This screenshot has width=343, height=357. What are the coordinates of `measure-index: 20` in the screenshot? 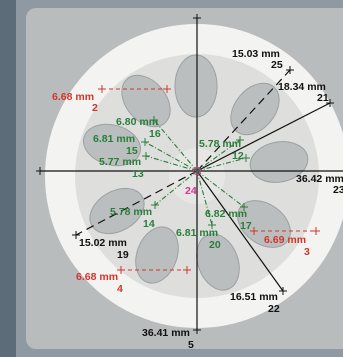 It's located at (215, 245).